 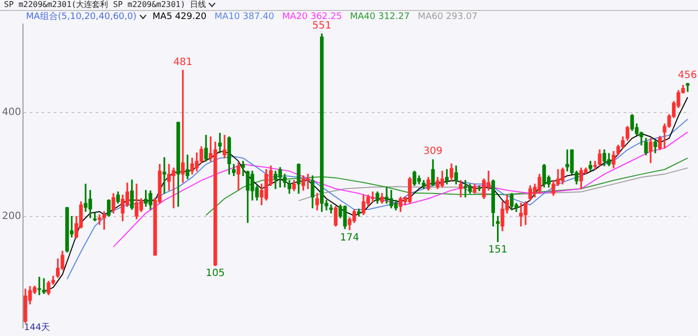 I want to click on text: MA10 387.40, so click(x=244, y=17).